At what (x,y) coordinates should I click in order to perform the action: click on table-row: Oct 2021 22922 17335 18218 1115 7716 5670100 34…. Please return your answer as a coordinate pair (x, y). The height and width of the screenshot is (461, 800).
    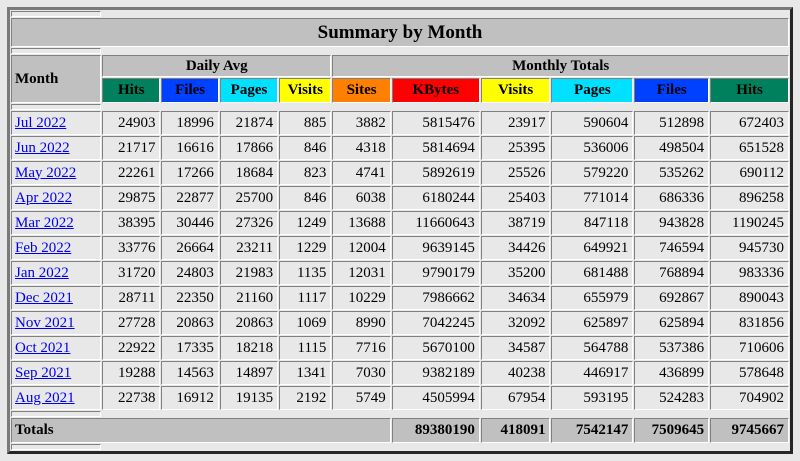
    Looking at the image, I should click on (400, 348).